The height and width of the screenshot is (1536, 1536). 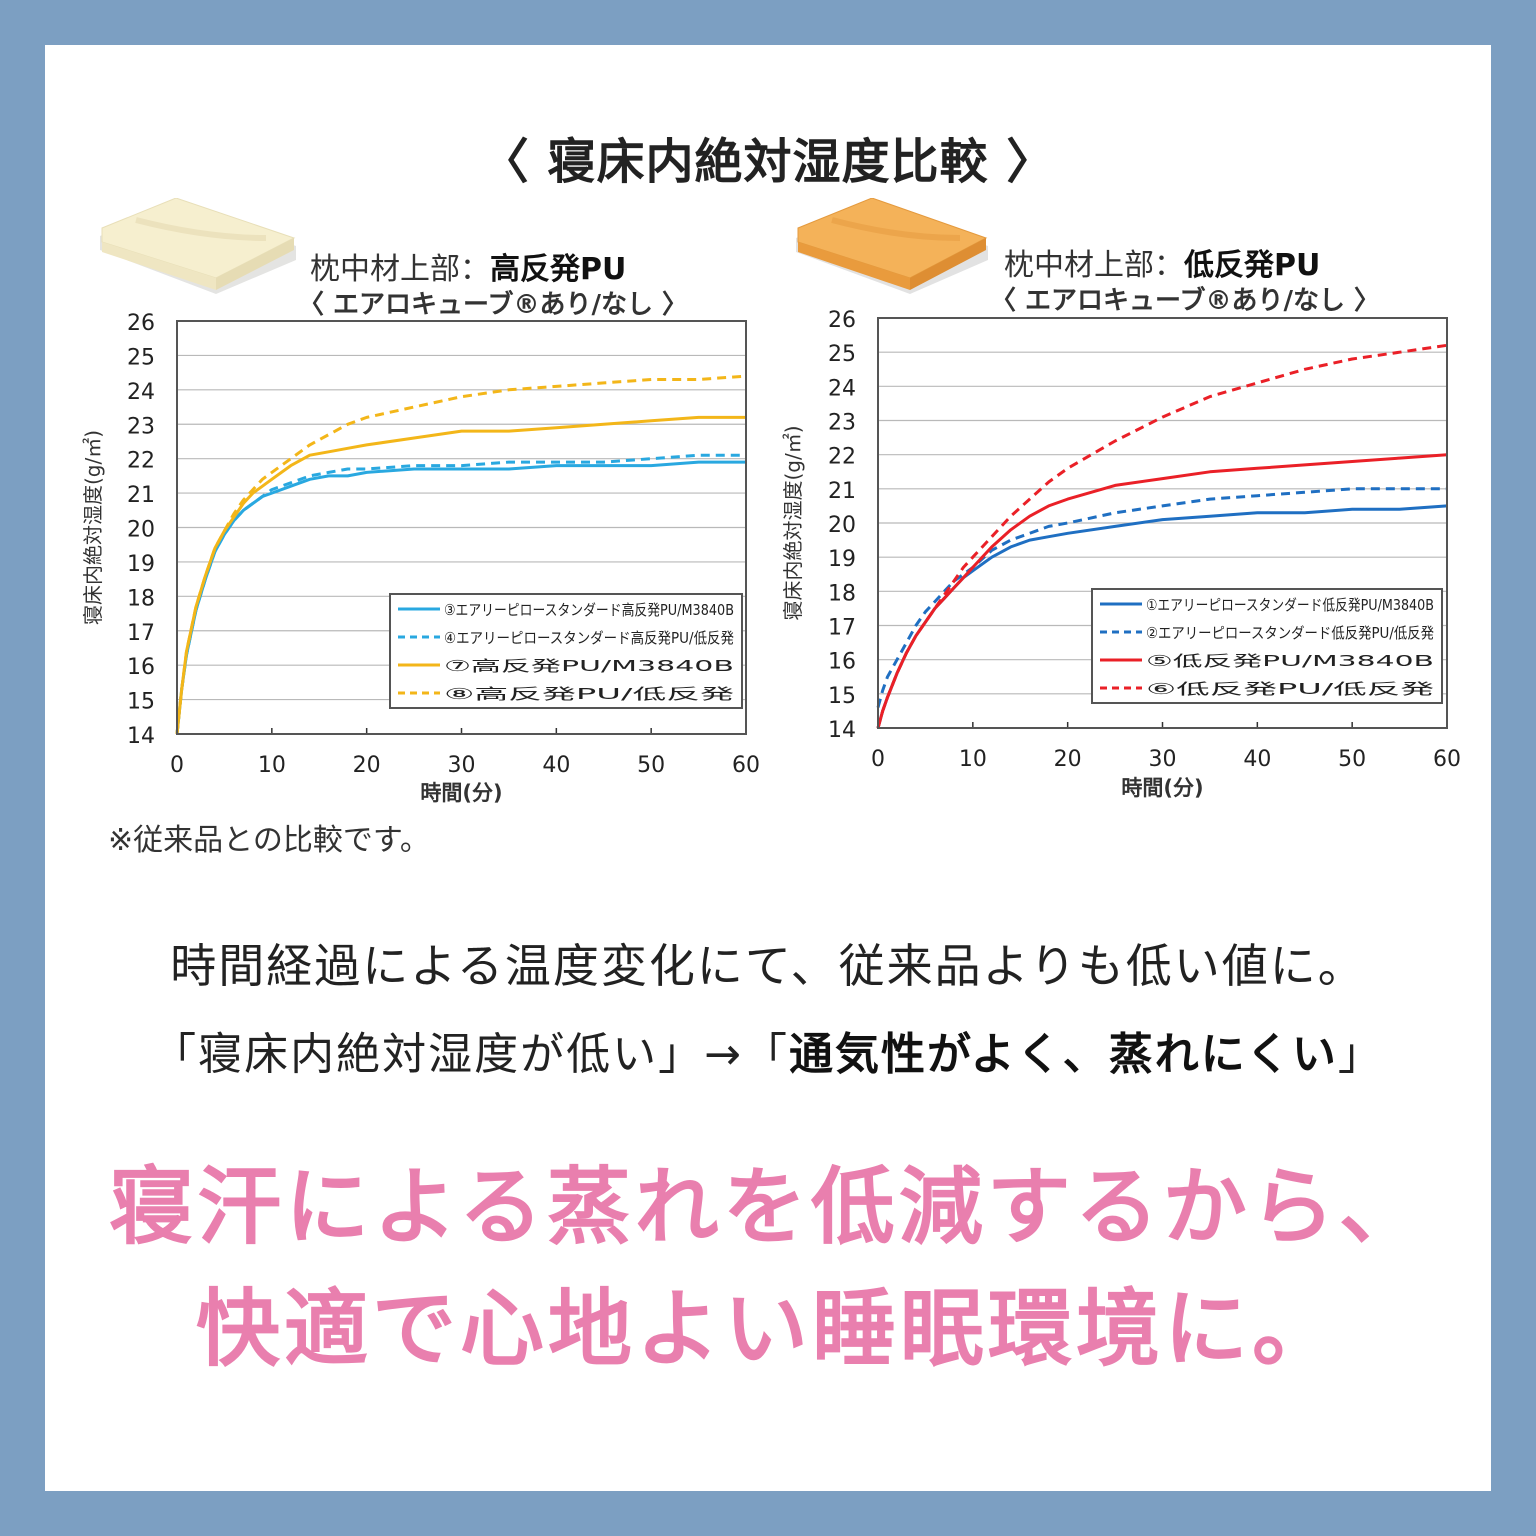 I want to click on chart-1-x-tick-label: 30, so click(x=462, y=765).